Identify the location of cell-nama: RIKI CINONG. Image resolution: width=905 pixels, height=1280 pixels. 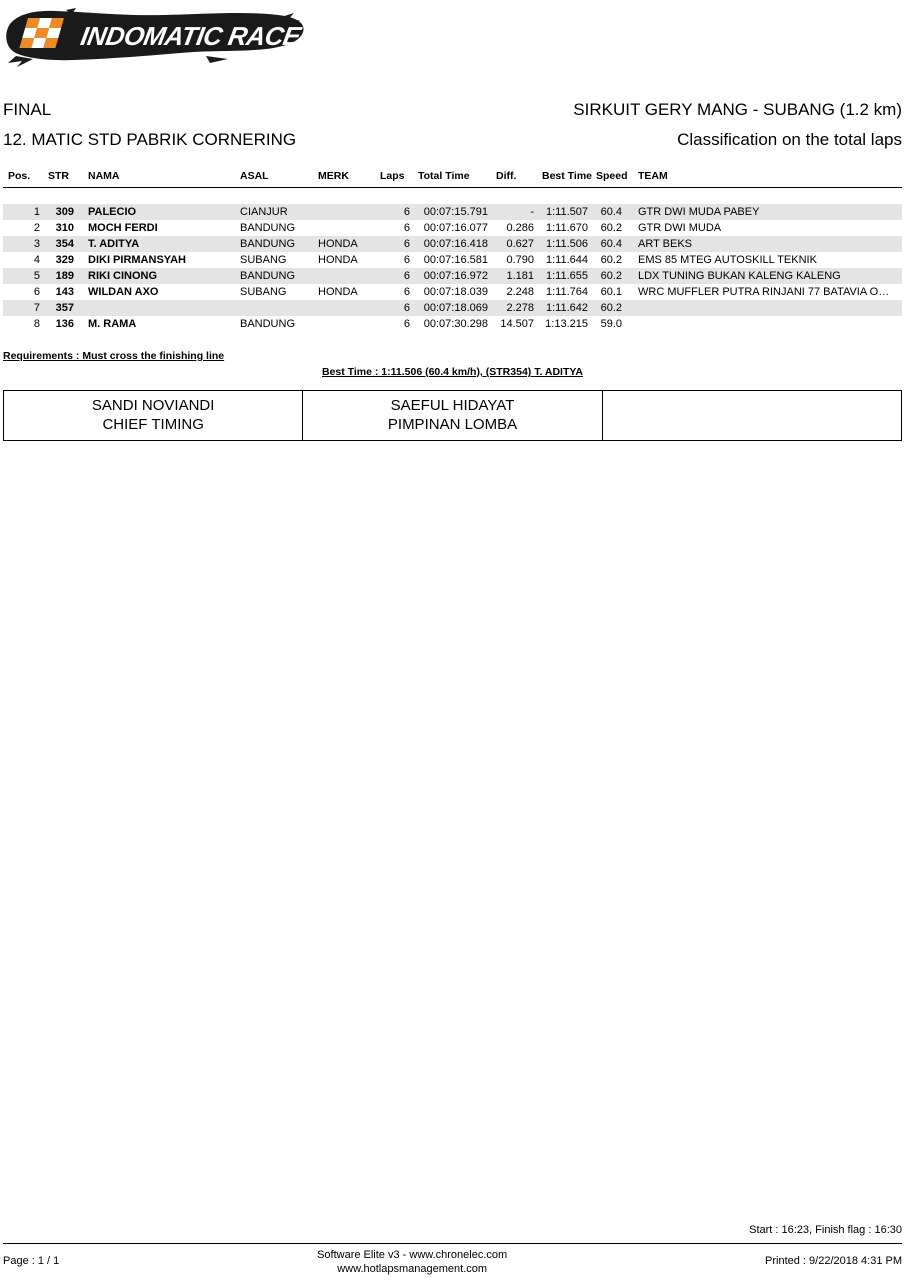
(123, 276).